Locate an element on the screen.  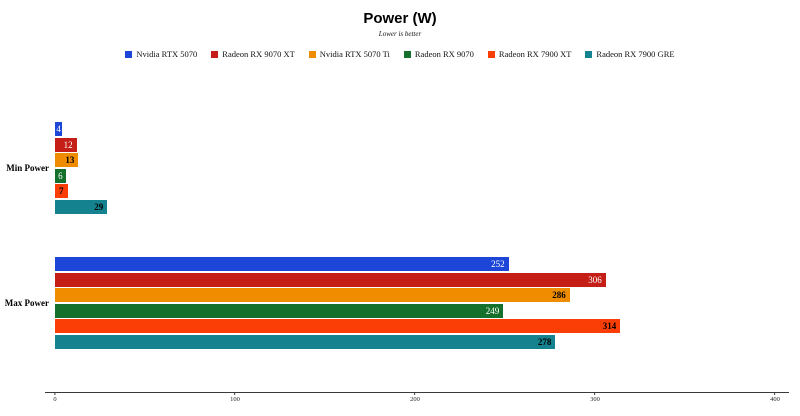
bar: 29 is located at coordinates (81, 206).